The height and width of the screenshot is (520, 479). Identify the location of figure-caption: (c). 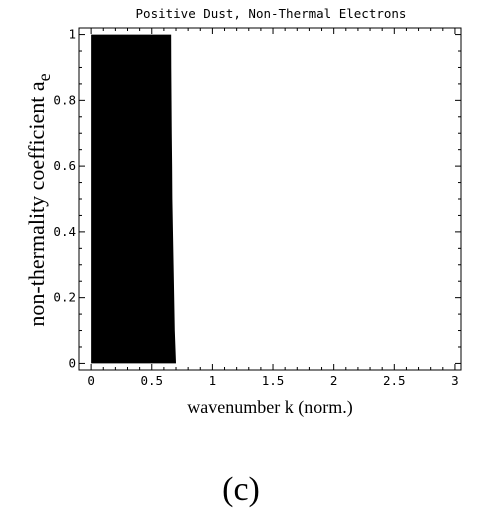
(241, 489).